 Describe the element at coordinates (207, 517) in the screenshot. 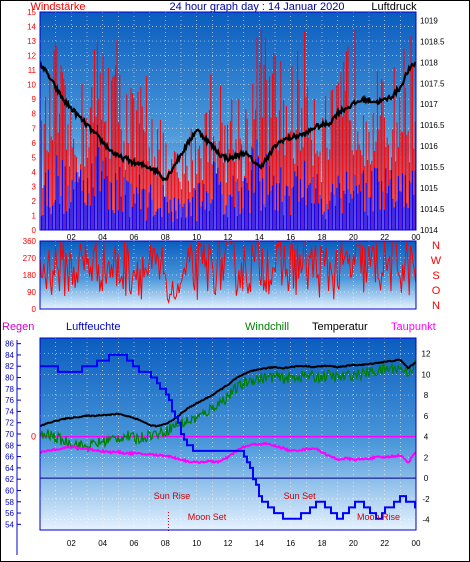

I see `astro-event-label: Moon Set` at that location.